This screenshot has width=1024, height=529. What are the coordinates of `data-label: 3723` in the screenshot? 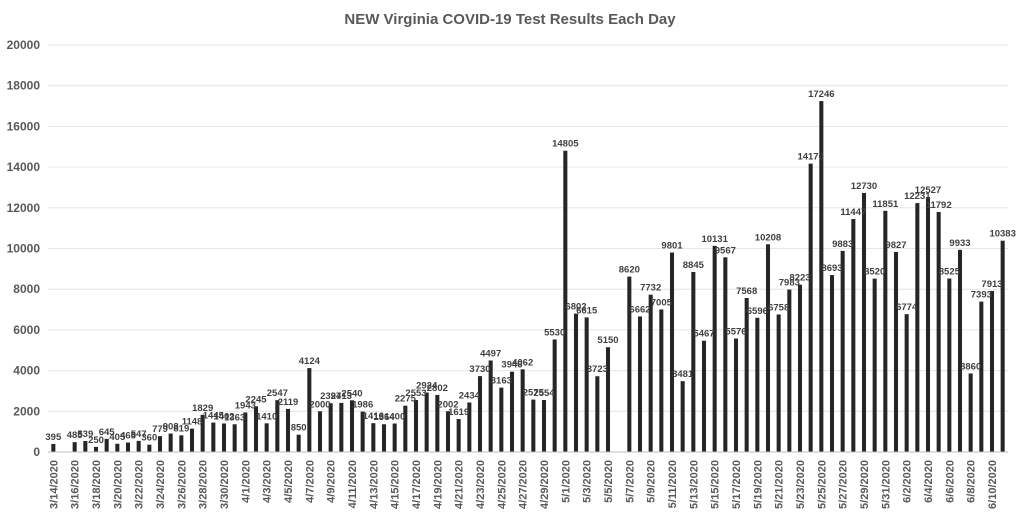 It's located at (597, 369).